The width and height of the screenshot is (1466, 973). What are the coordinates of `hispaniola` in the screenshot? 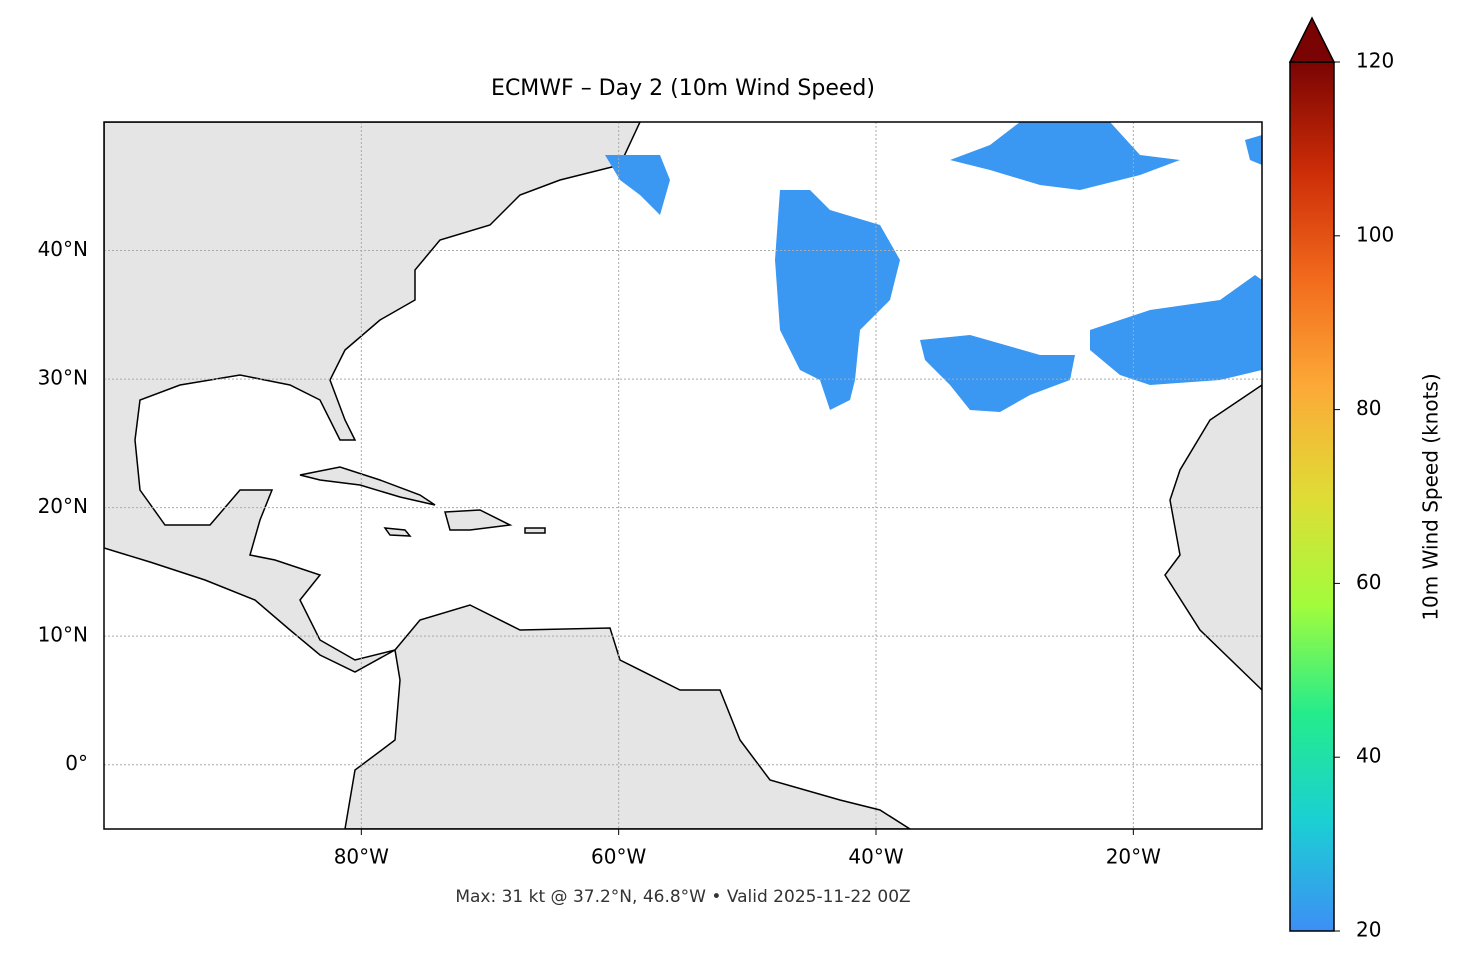 It's located at (478, 520).